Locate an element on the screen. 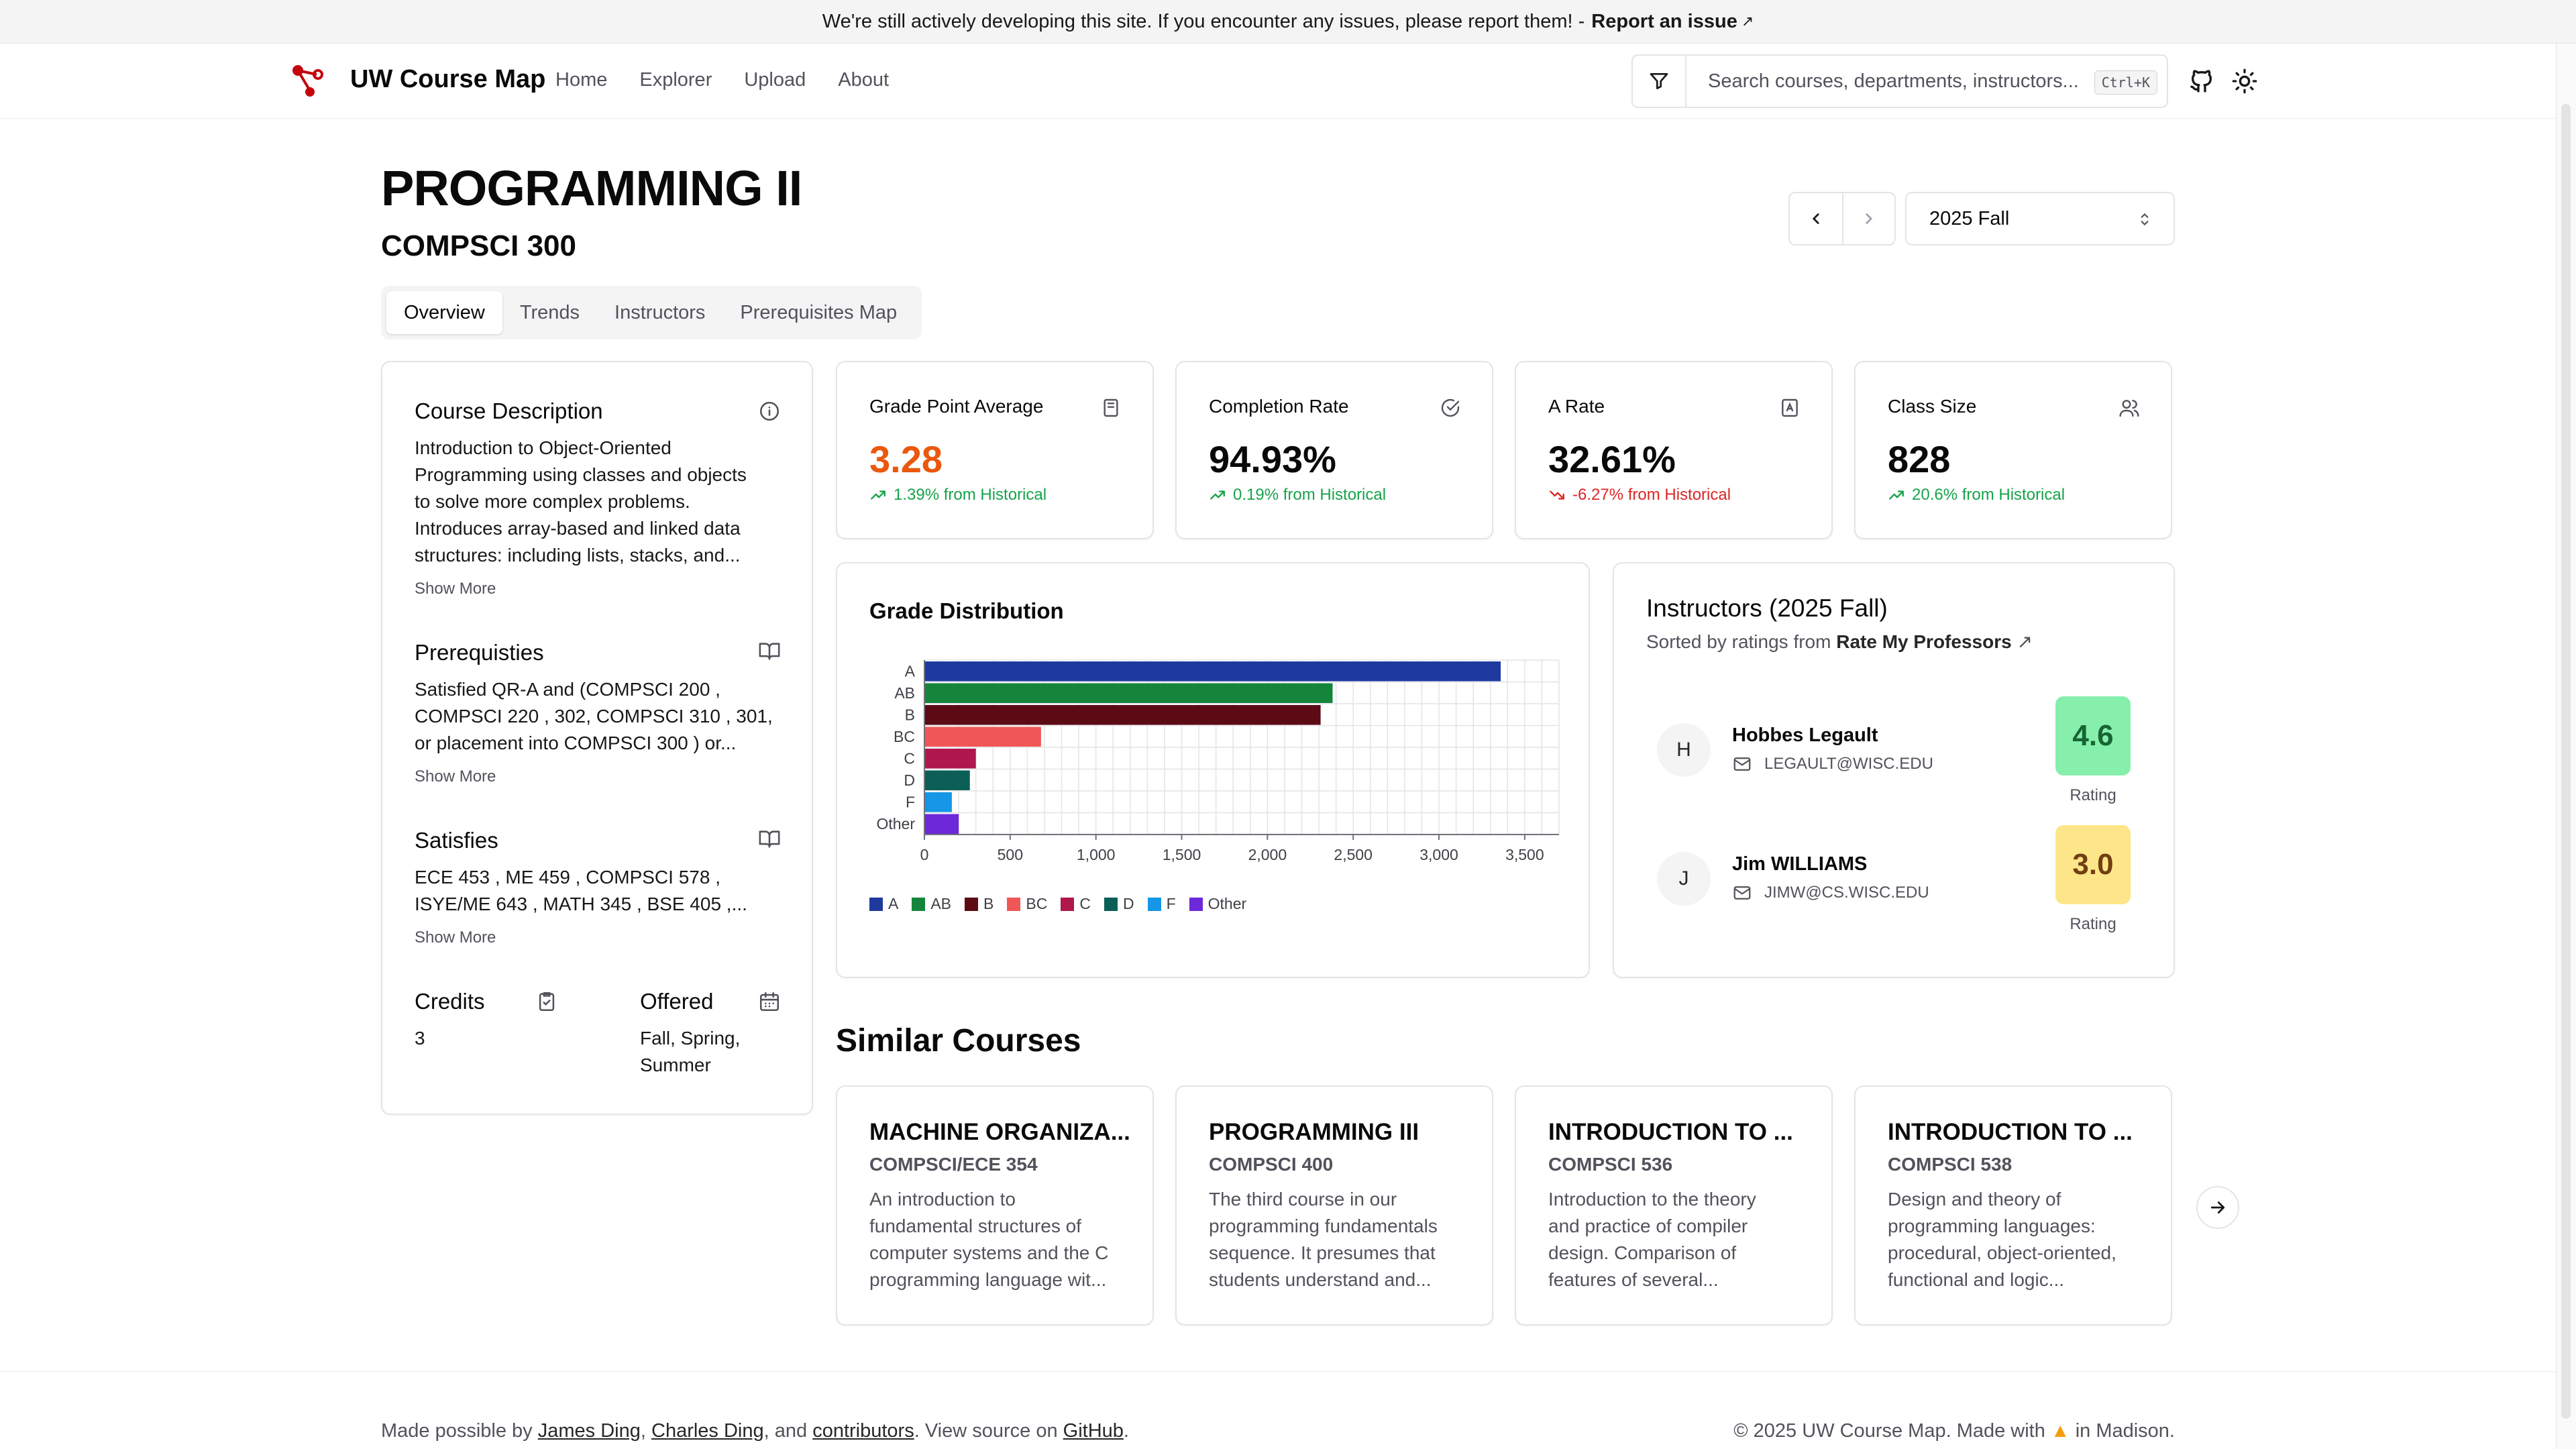  chart-title: Grade Distribution is located at coordinates (966, 610).